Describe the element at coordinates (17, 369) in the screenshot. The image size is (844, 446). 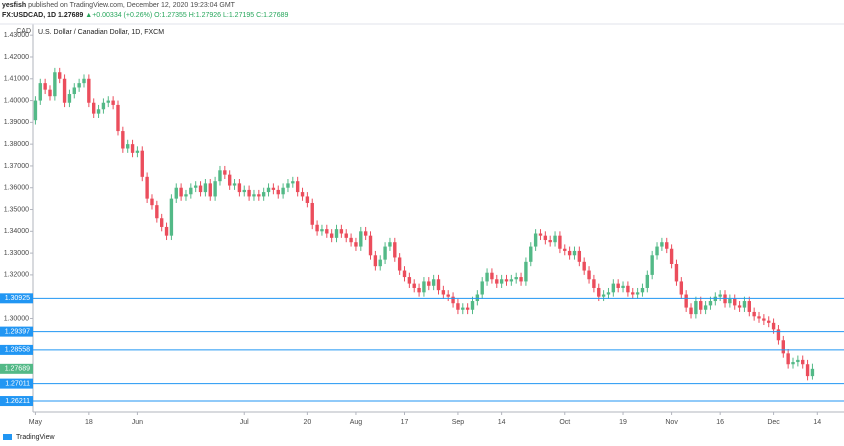
I see `last-price-label: 1.27689` at that location.